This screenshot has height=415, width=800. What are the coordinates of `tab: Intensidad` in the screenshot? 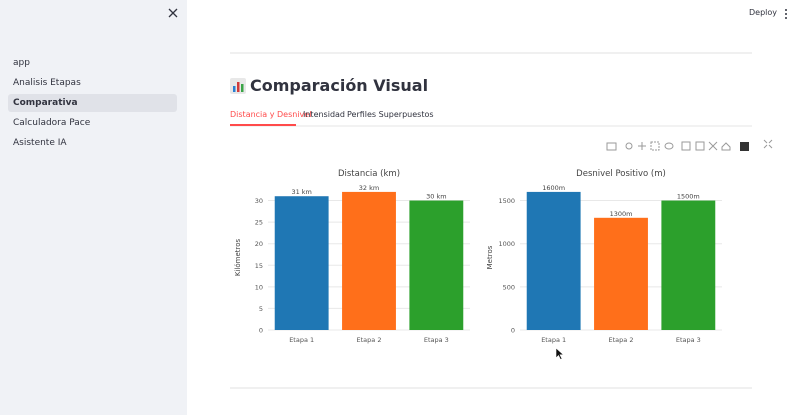 It's located at (324, 114).